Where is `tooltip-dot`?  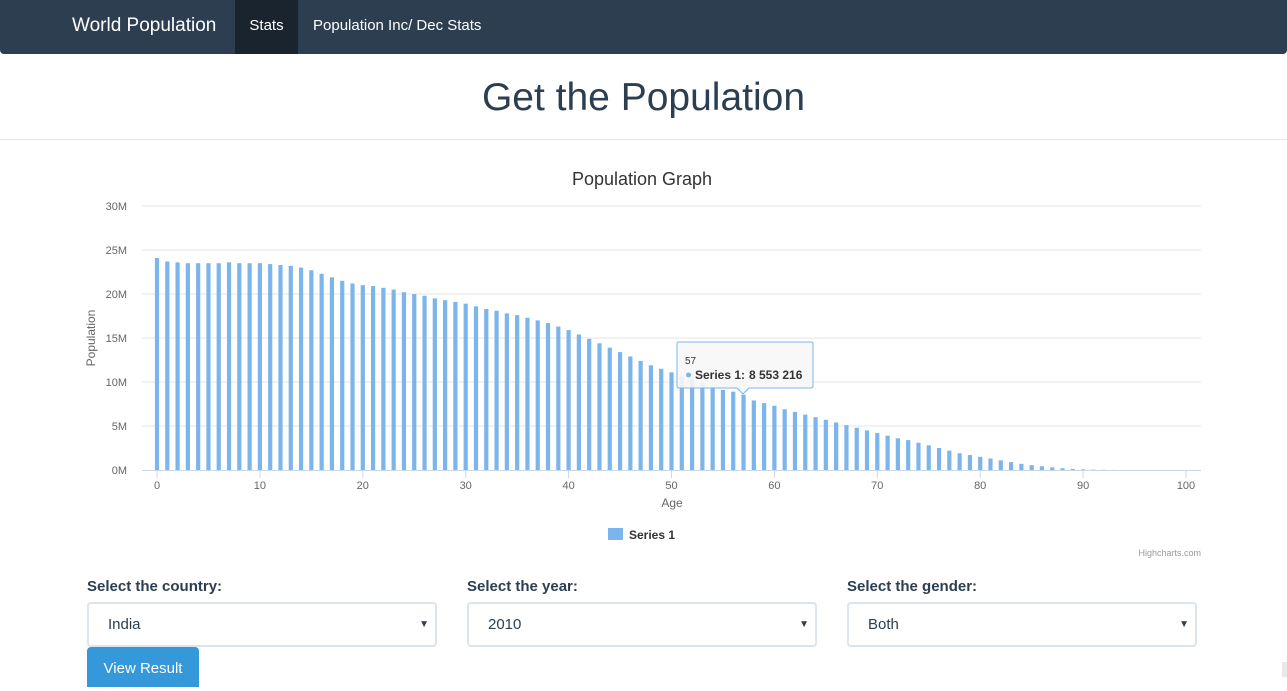
tooltip-dot is located at coordinates (688, 375).